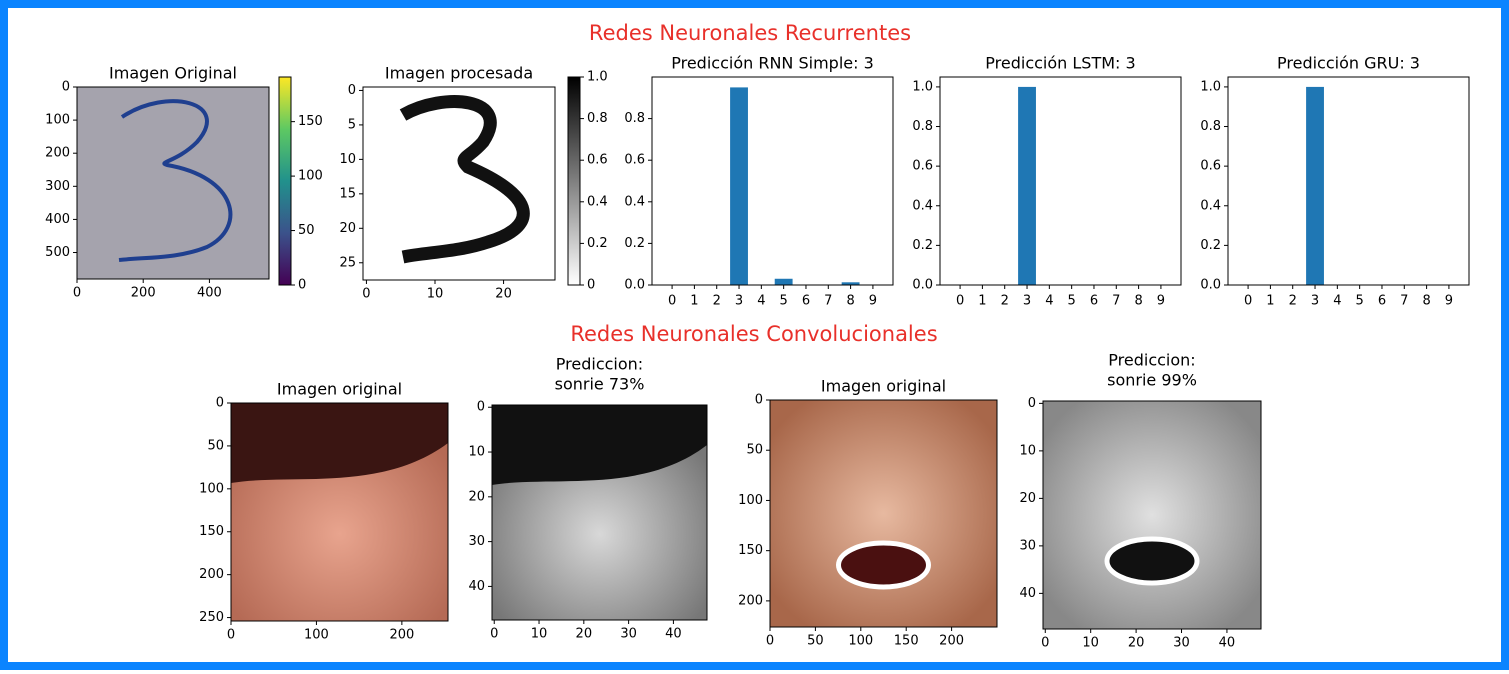 This screenshot has width=1509, height=674. What do you see at coordinates (459, 73) in the screenshot?
I see `chart-title: Imagen procesada` at bounding box center [459, 73].